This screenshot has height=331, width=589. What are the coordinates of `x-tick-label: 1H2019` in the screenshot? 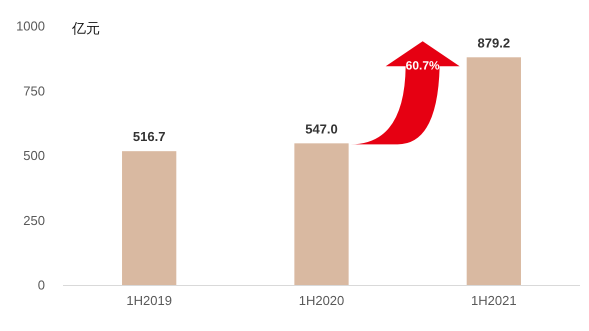 It's located at (149, 300).